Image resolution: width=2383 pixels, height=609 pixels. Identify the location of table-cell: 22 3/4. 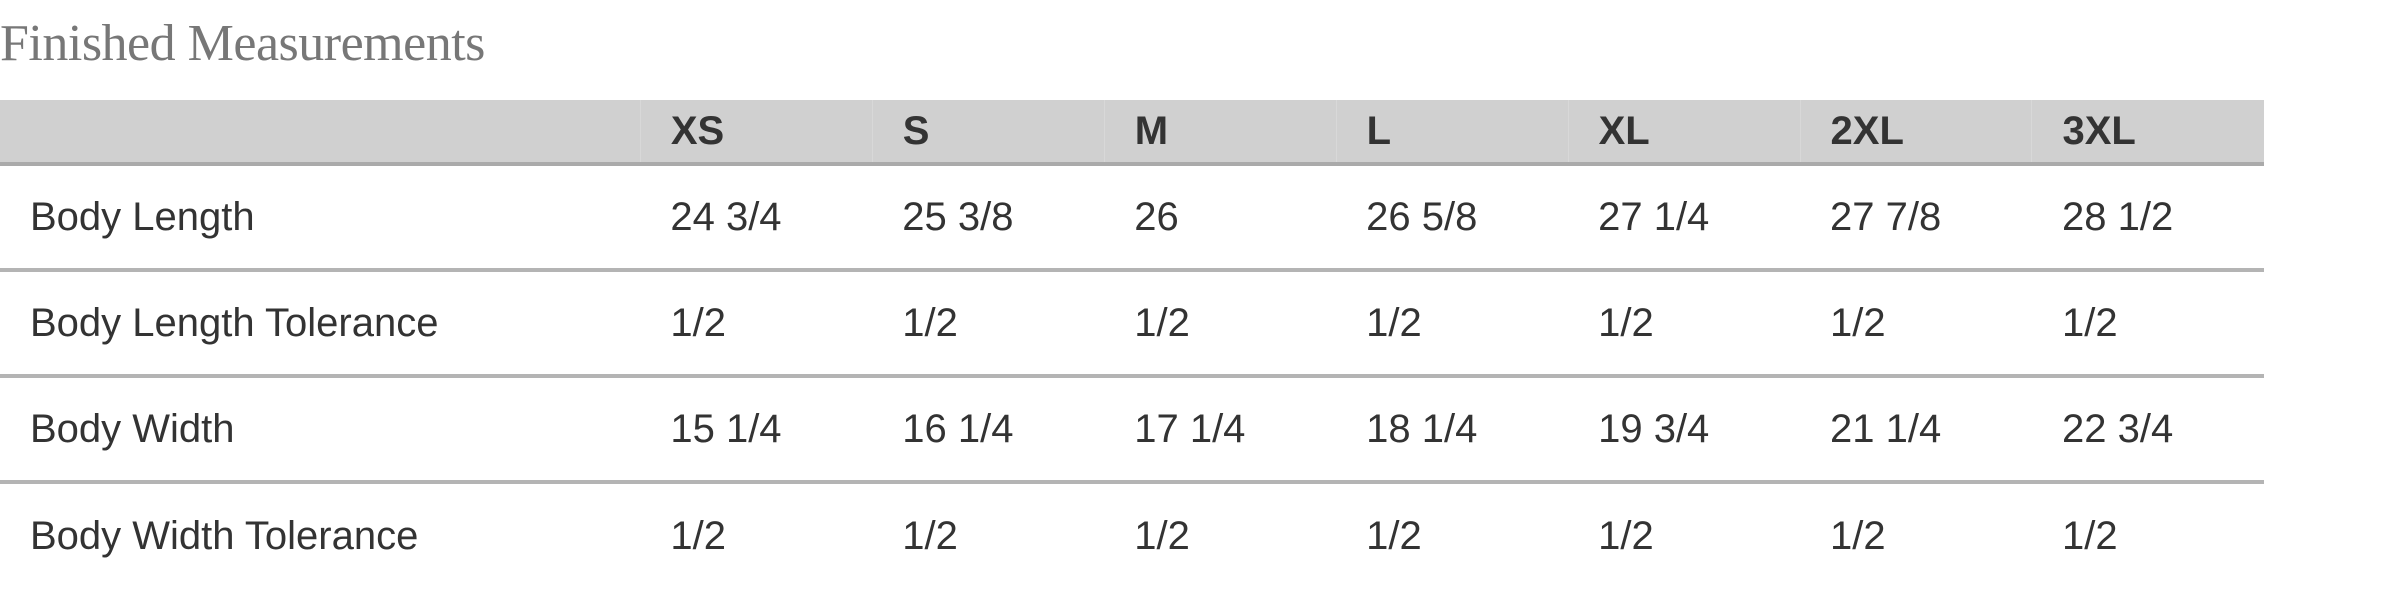
(2117, 428).